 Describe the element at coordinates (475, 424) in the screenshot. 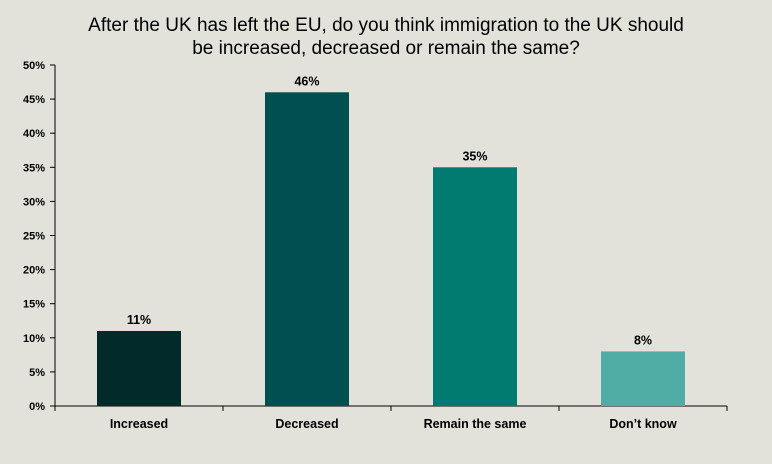

I see `x-category-label: Remain the same` at that location.